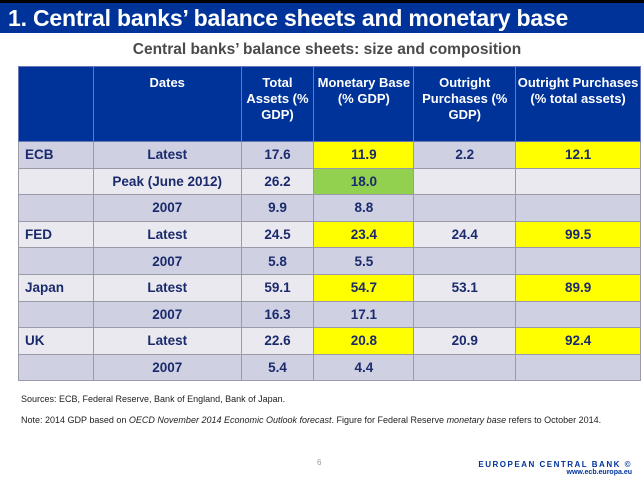  Describe the element at coordinates (476, 420) in the screenshot. I see `note-monetary-base: monetary base` at that location.